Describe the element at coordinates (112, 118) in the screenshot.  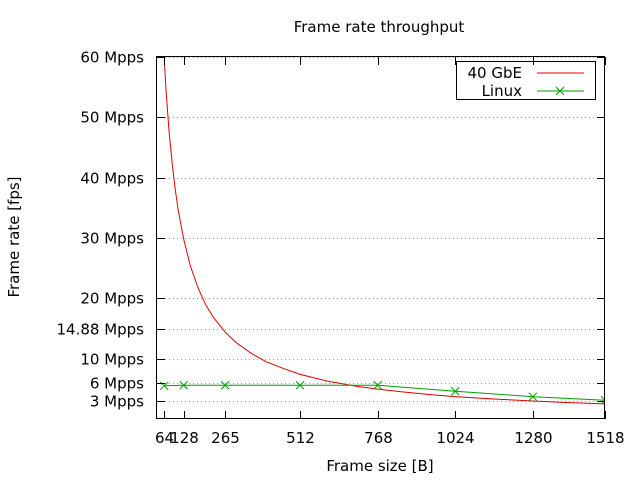
I see `y-tick-label: 50 Mpps` at that location.